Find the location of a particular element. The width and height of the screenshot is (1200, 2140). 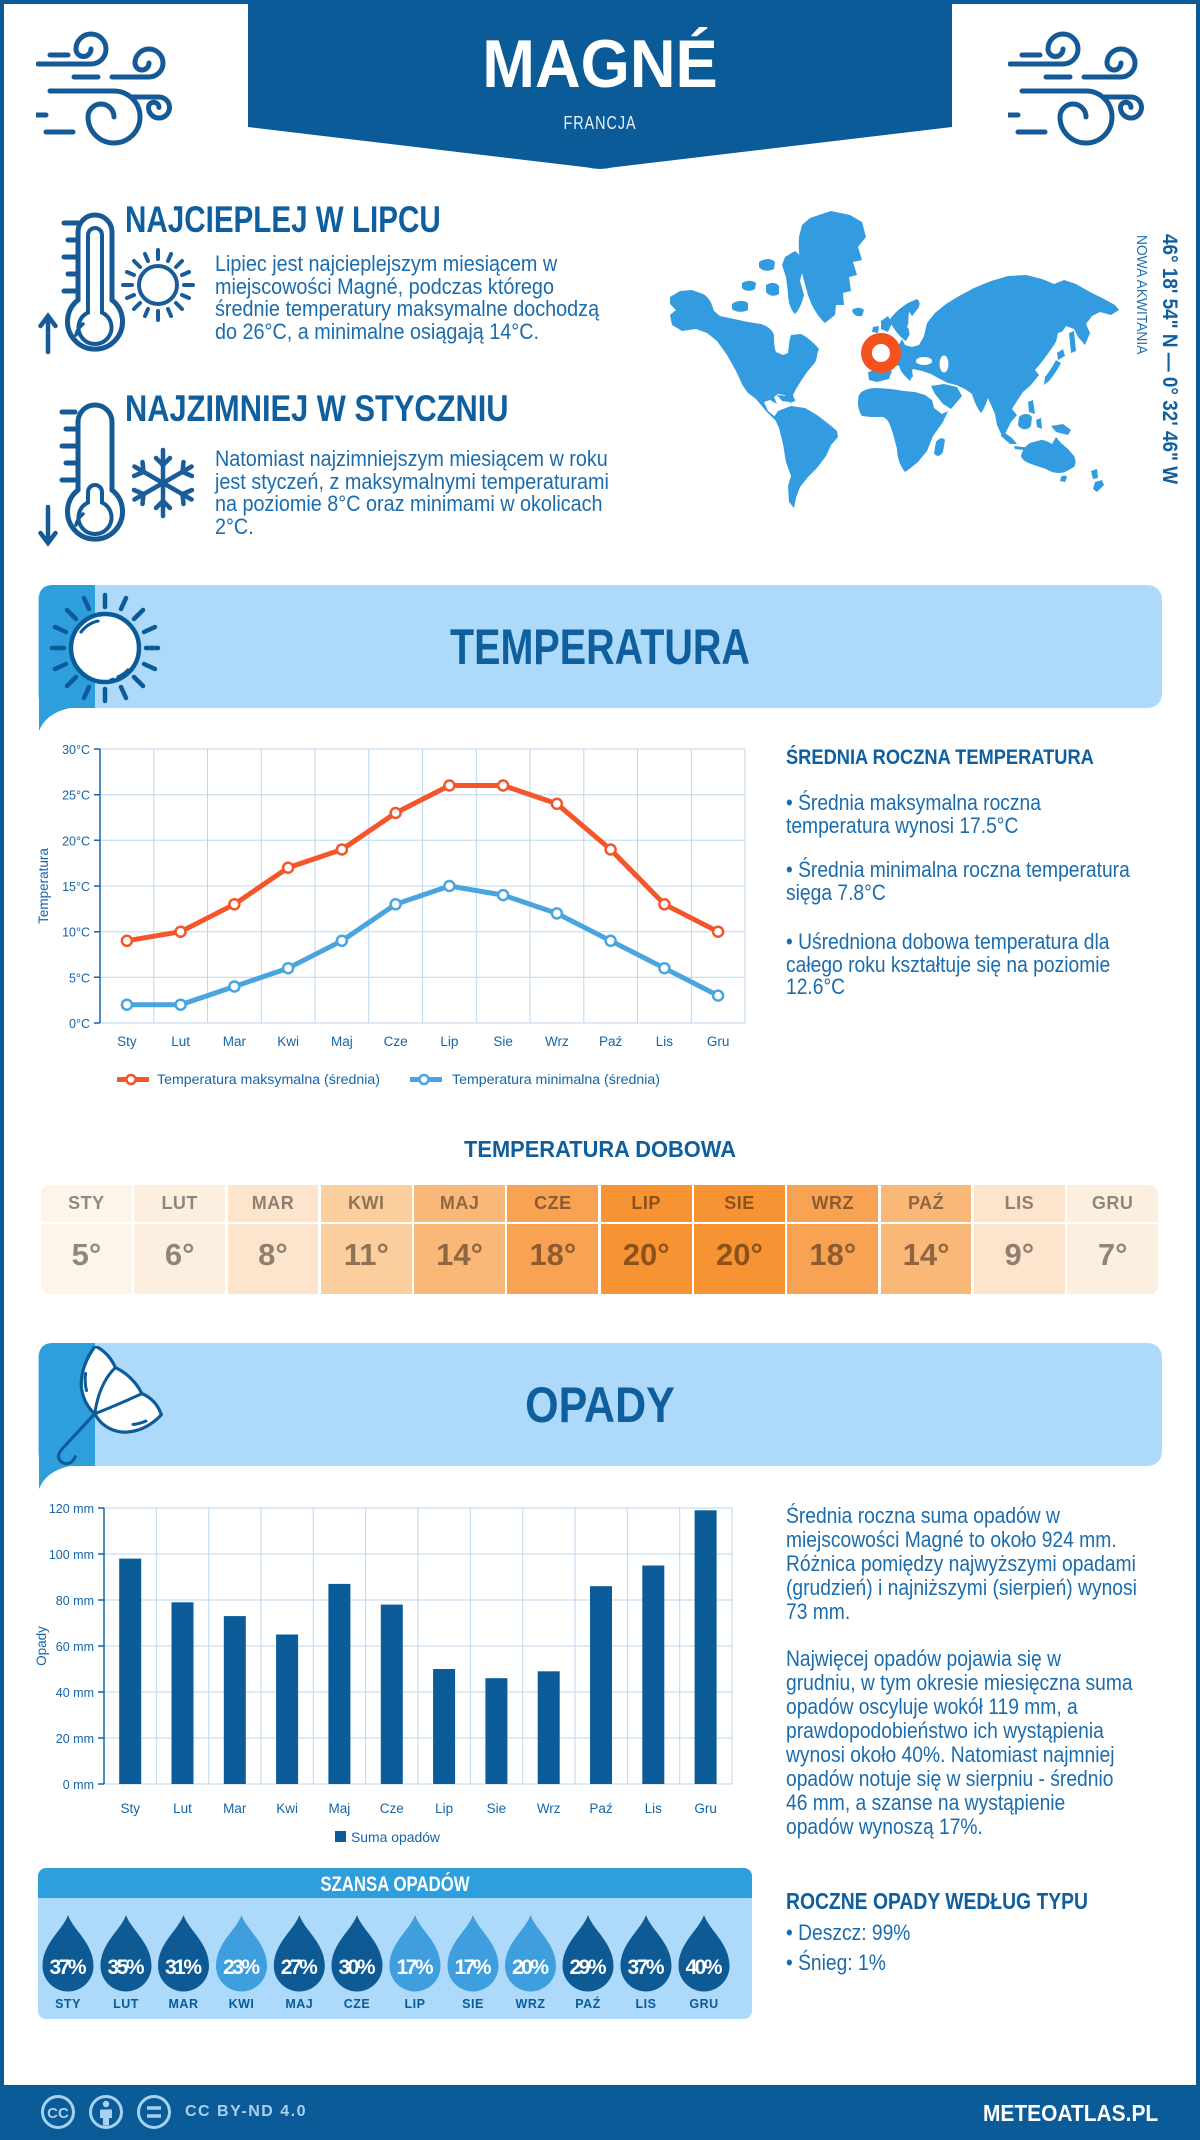

svg-text: CC is located at coordinates (58, 2113).